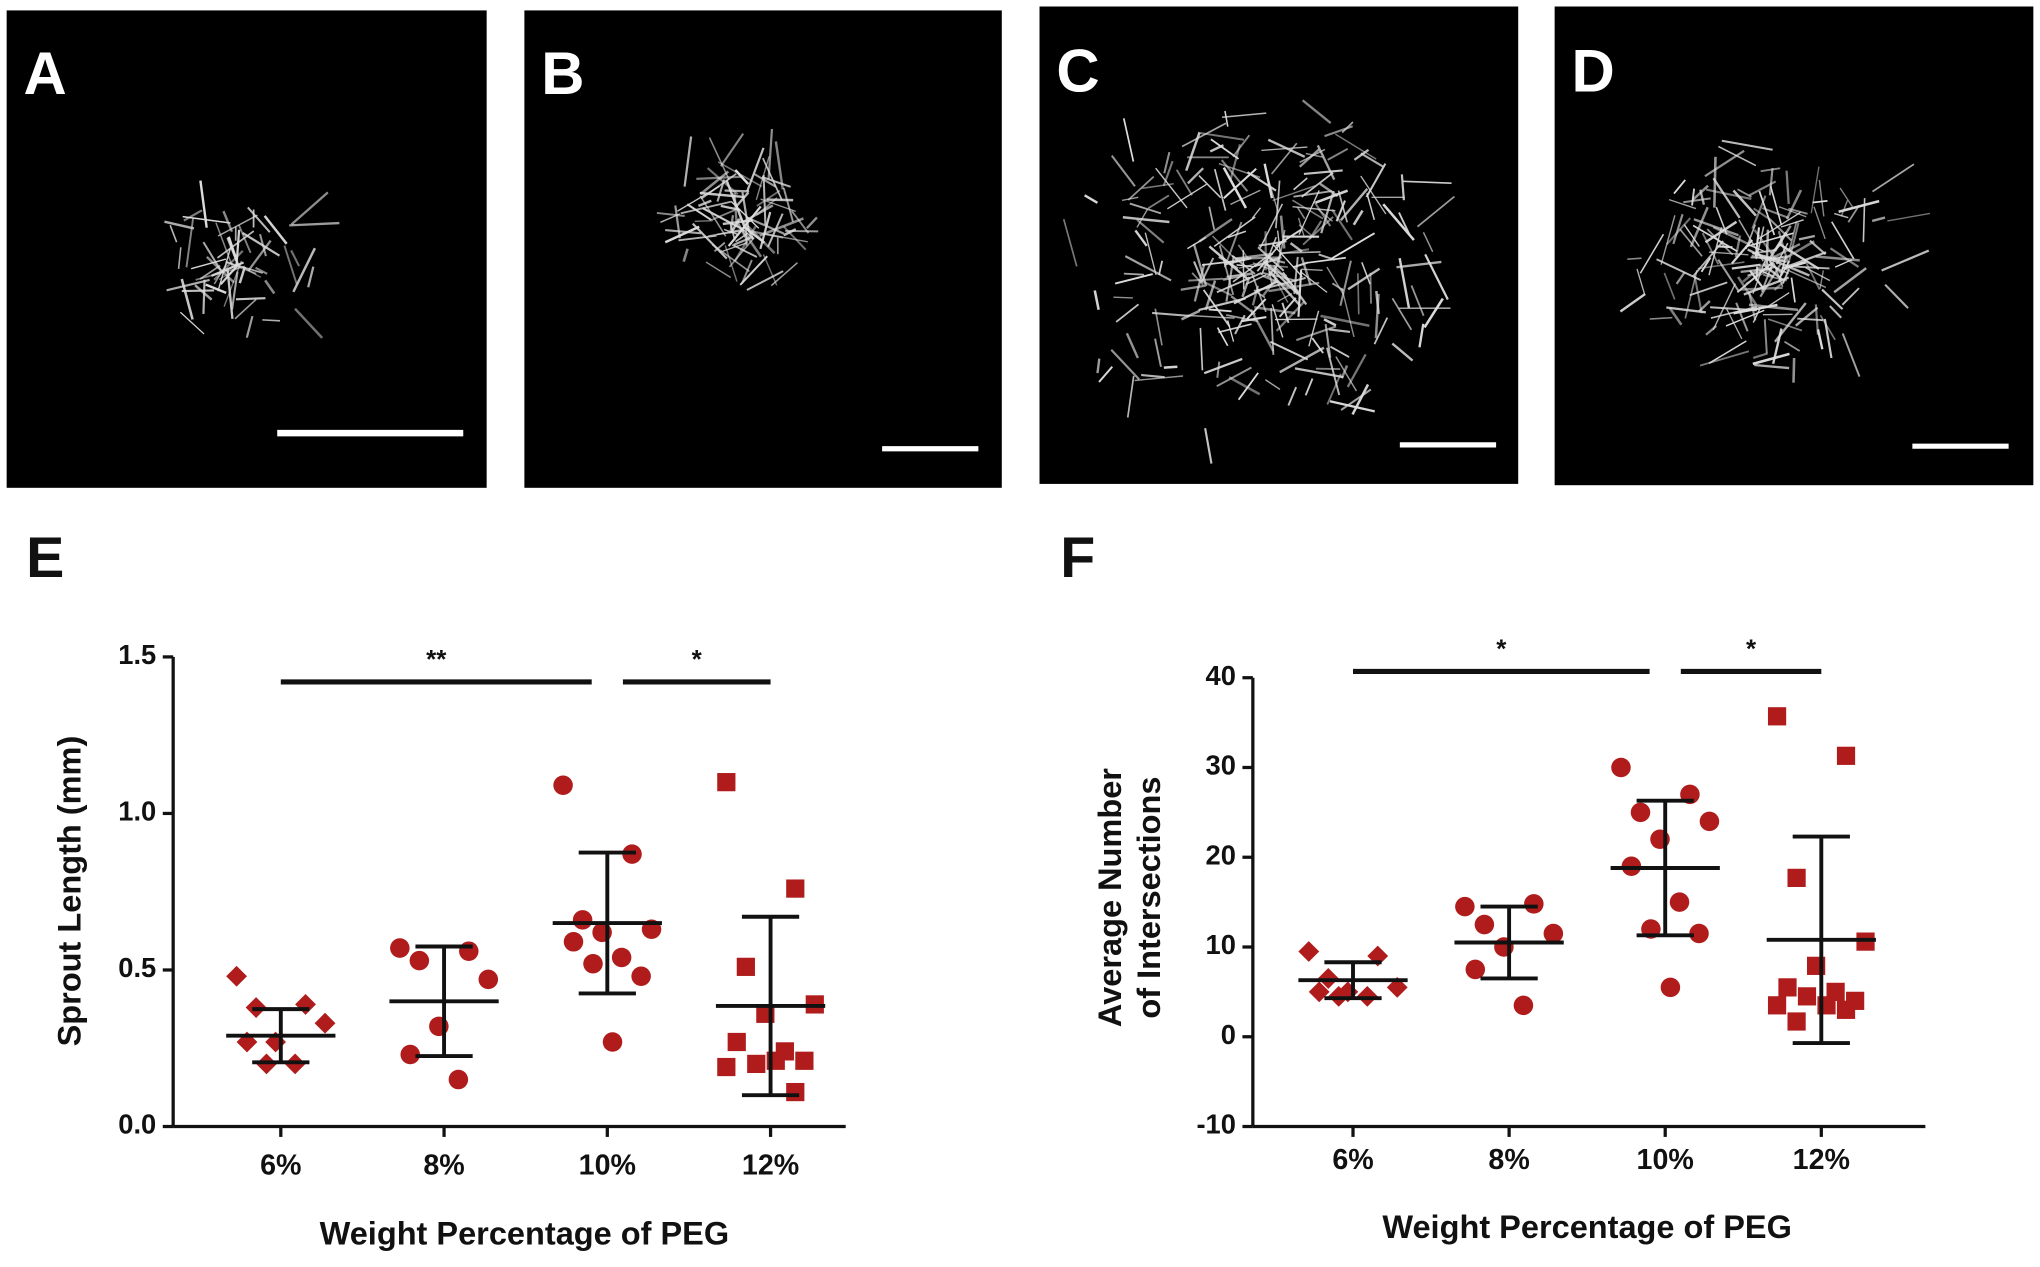  I want to click on y-axis-title: Sprout Length (mm), so click(69, 891).